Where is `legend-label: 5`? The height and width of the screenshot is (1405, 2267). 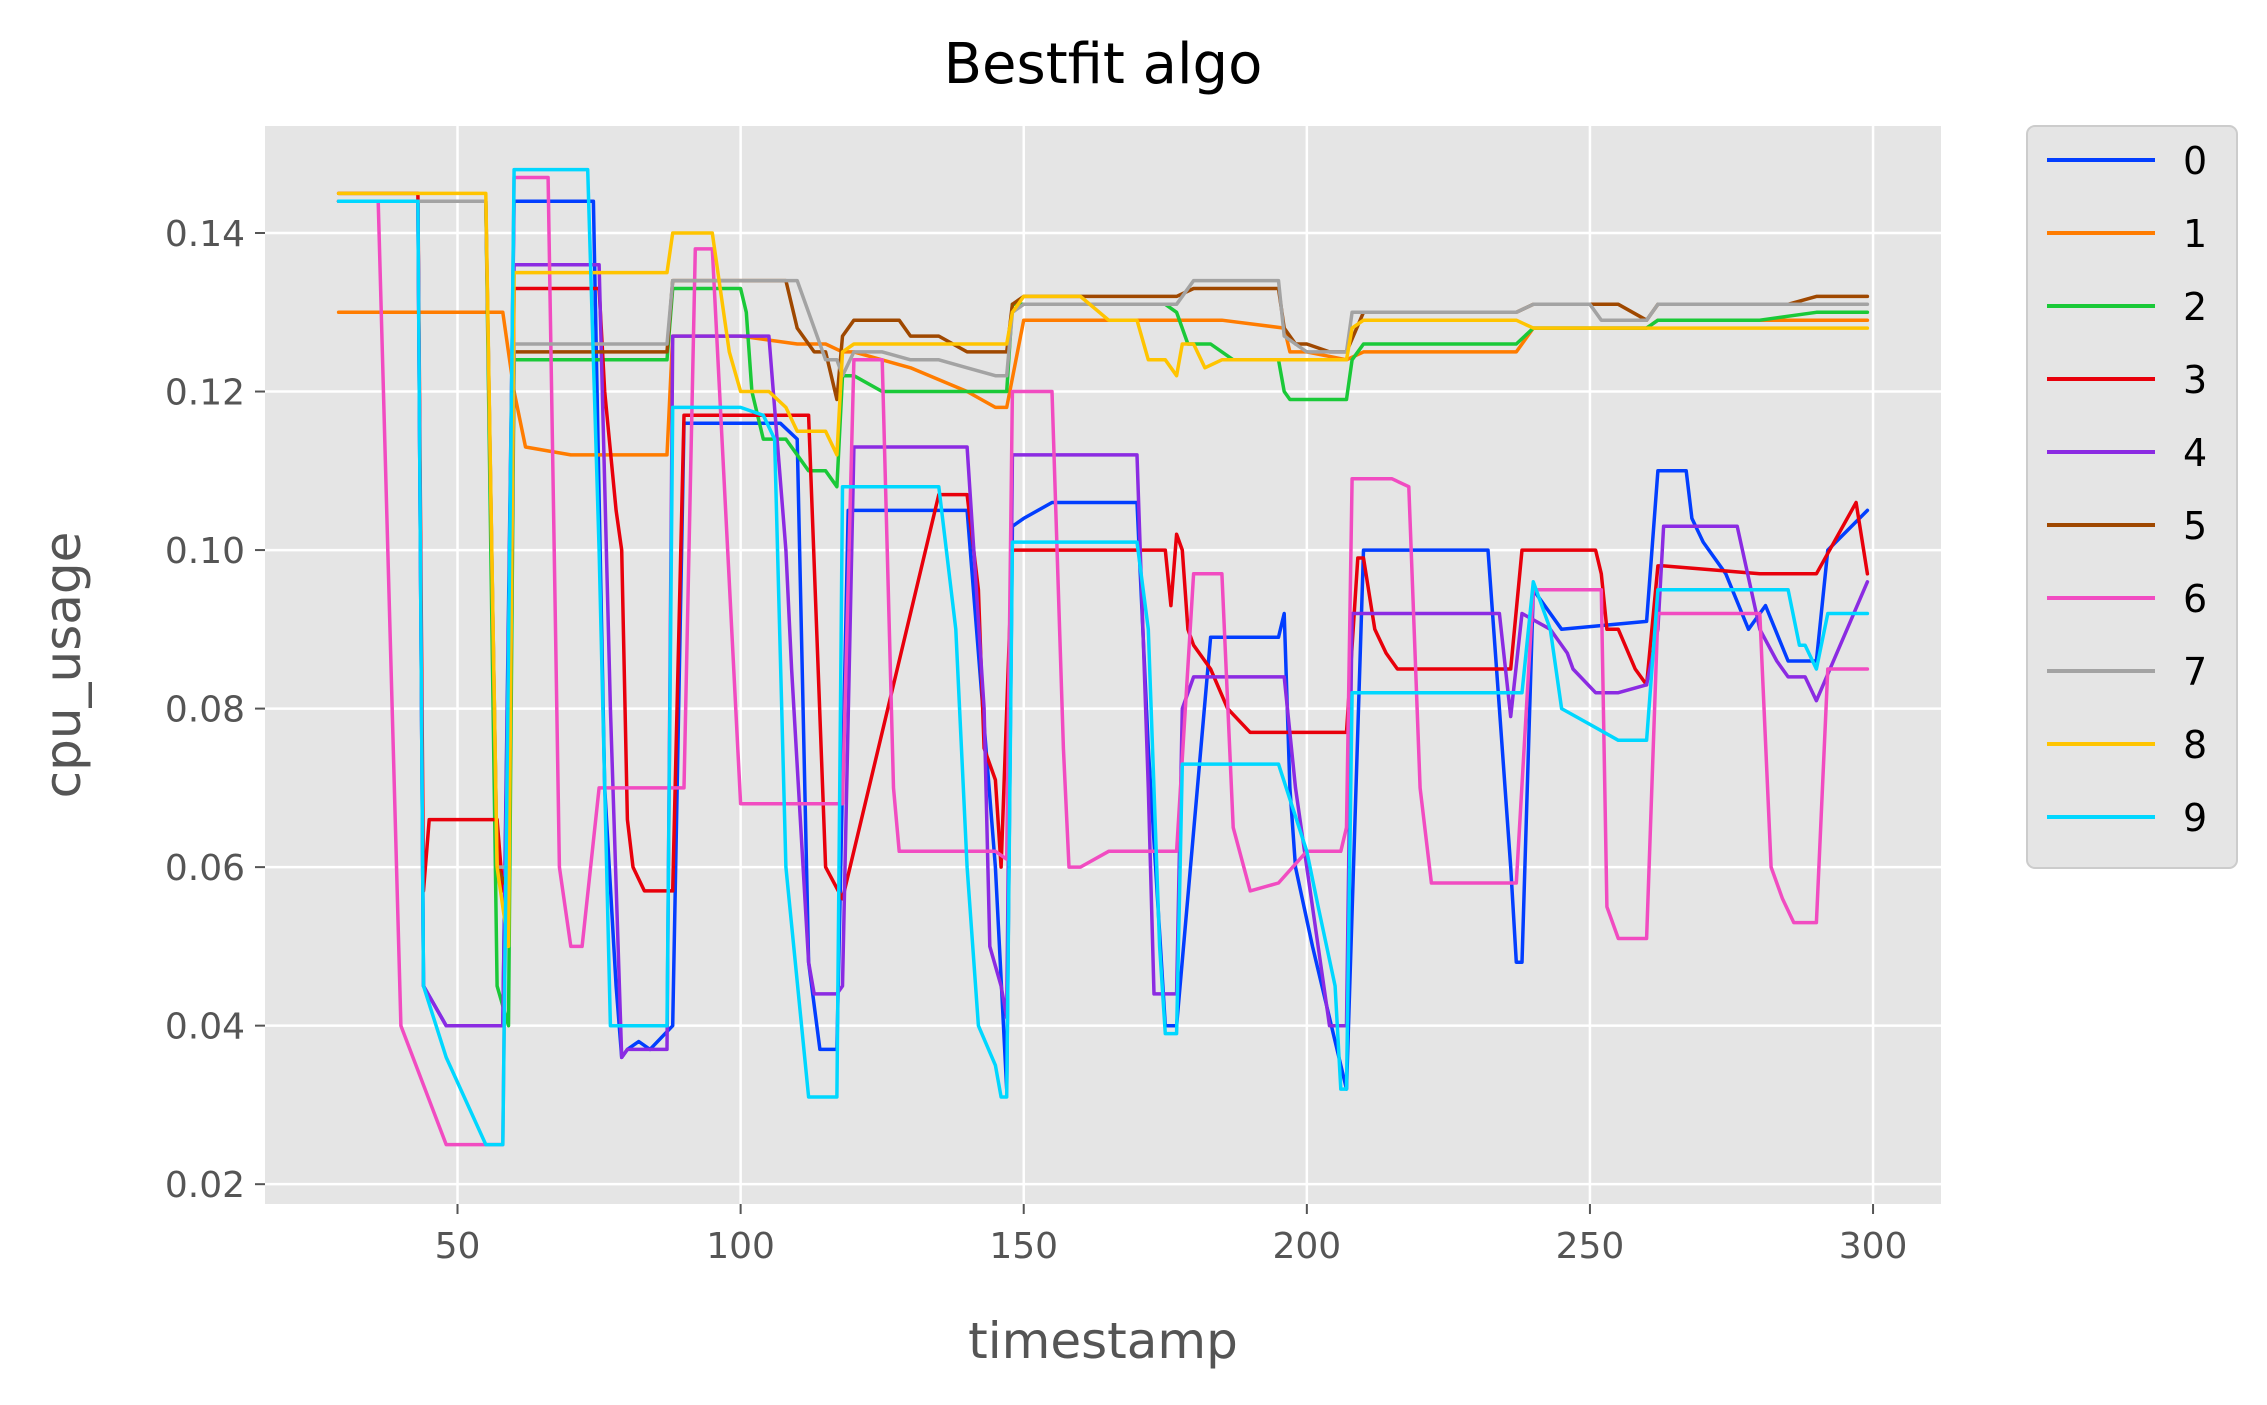
legend-label: 5 is located at coordinates (2195, 526).